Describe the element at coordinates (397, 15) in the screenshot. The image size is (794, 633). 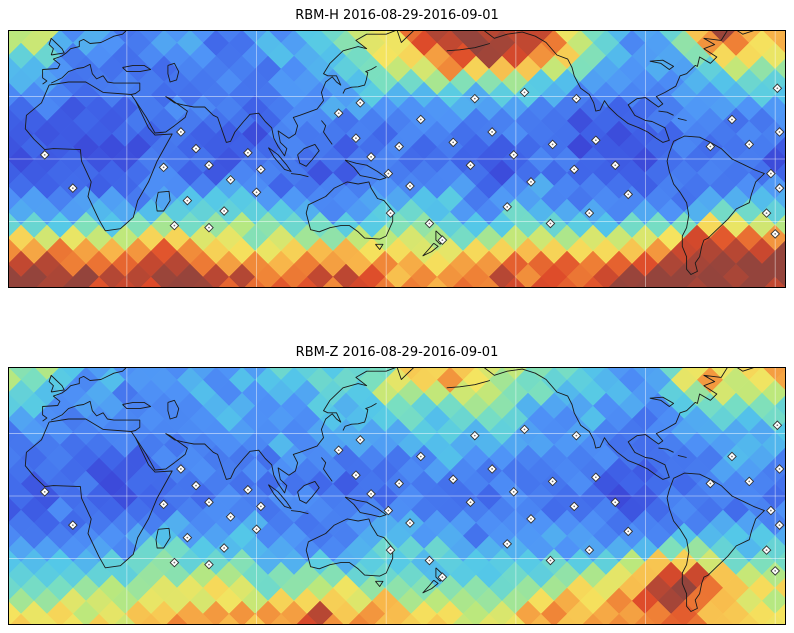
I see `panel-title-rbm-h: RBM-H 2016-08-29-2016-09-01` at that location.